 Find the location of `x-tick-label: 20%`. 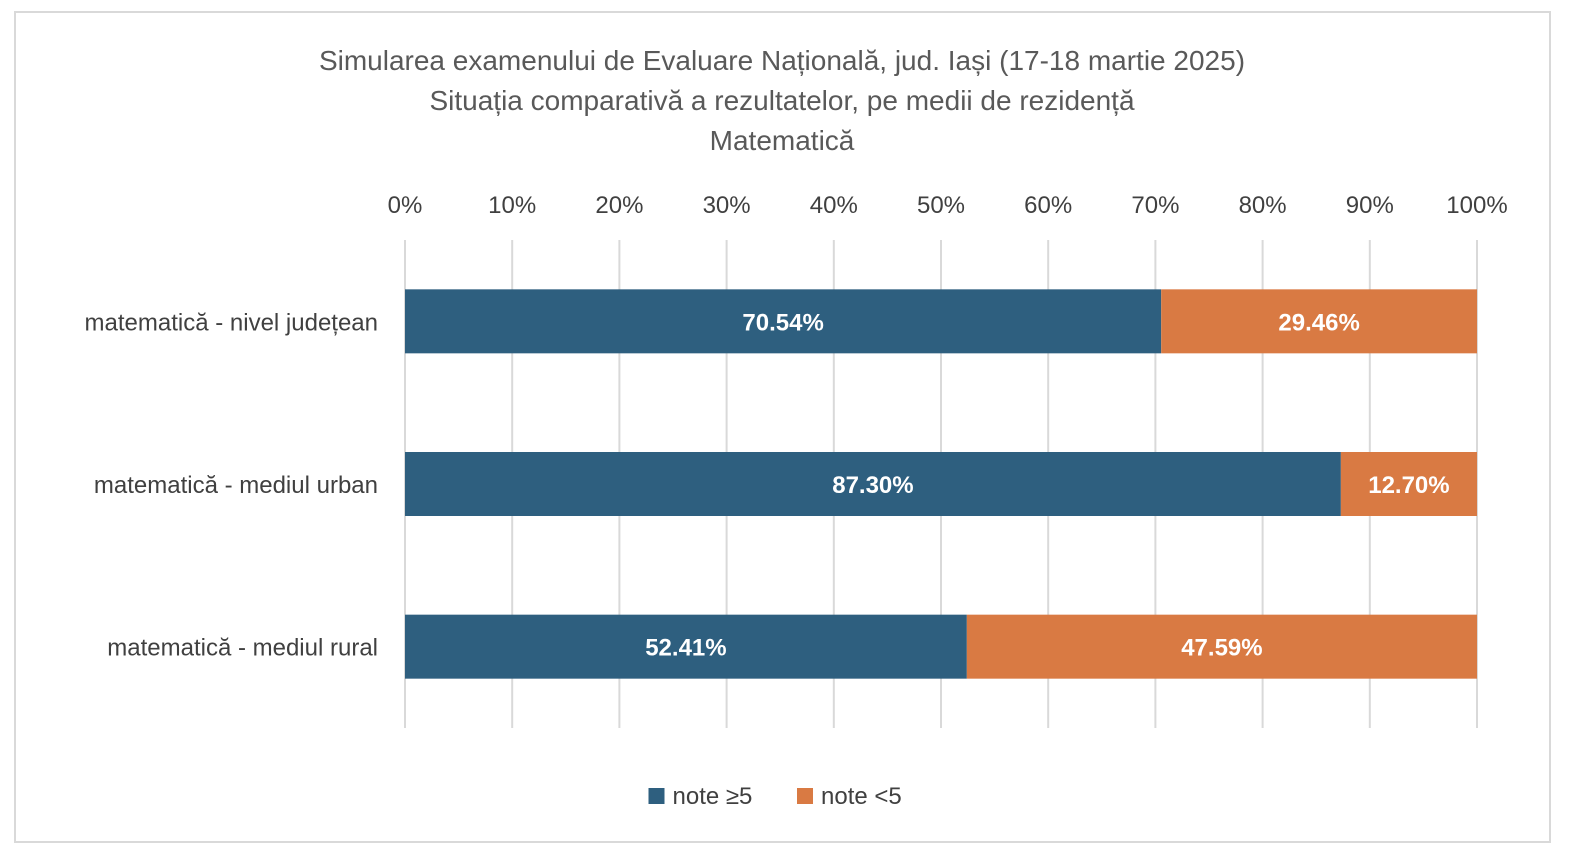

x-tick-label: 20% is located at coordinates (619, 205).